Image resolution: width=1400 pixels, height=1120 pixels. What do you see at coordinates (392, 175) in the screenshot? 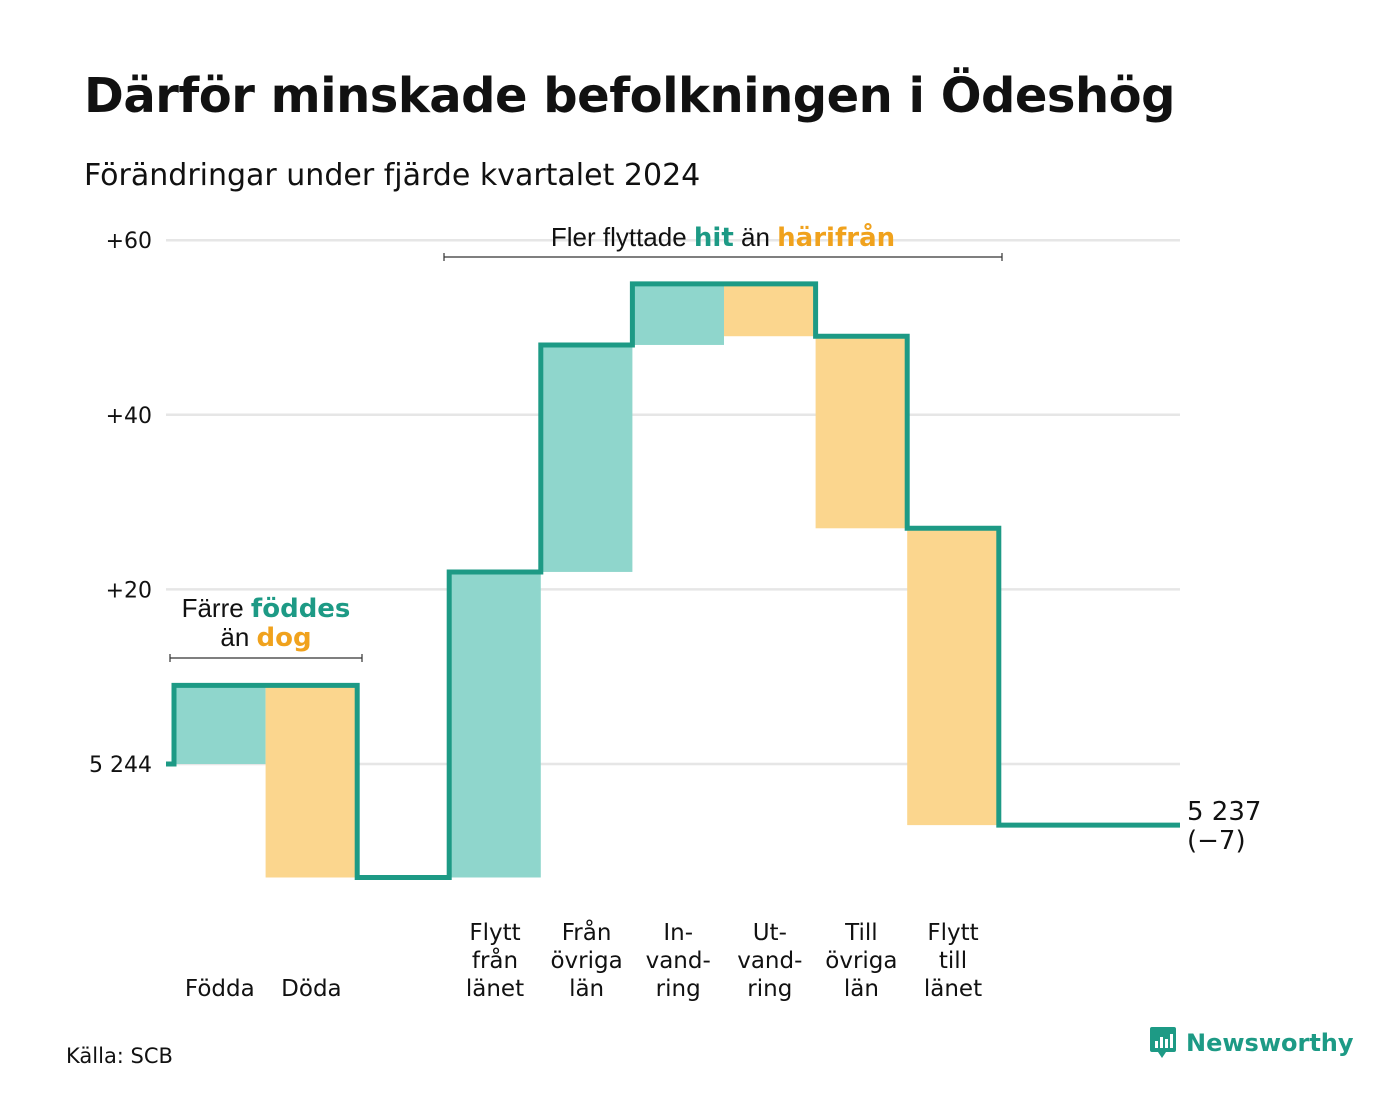
I see `chart-subtitle: Förändringar under fjärde kvartalet 2024` at bounding box center [392, 175].